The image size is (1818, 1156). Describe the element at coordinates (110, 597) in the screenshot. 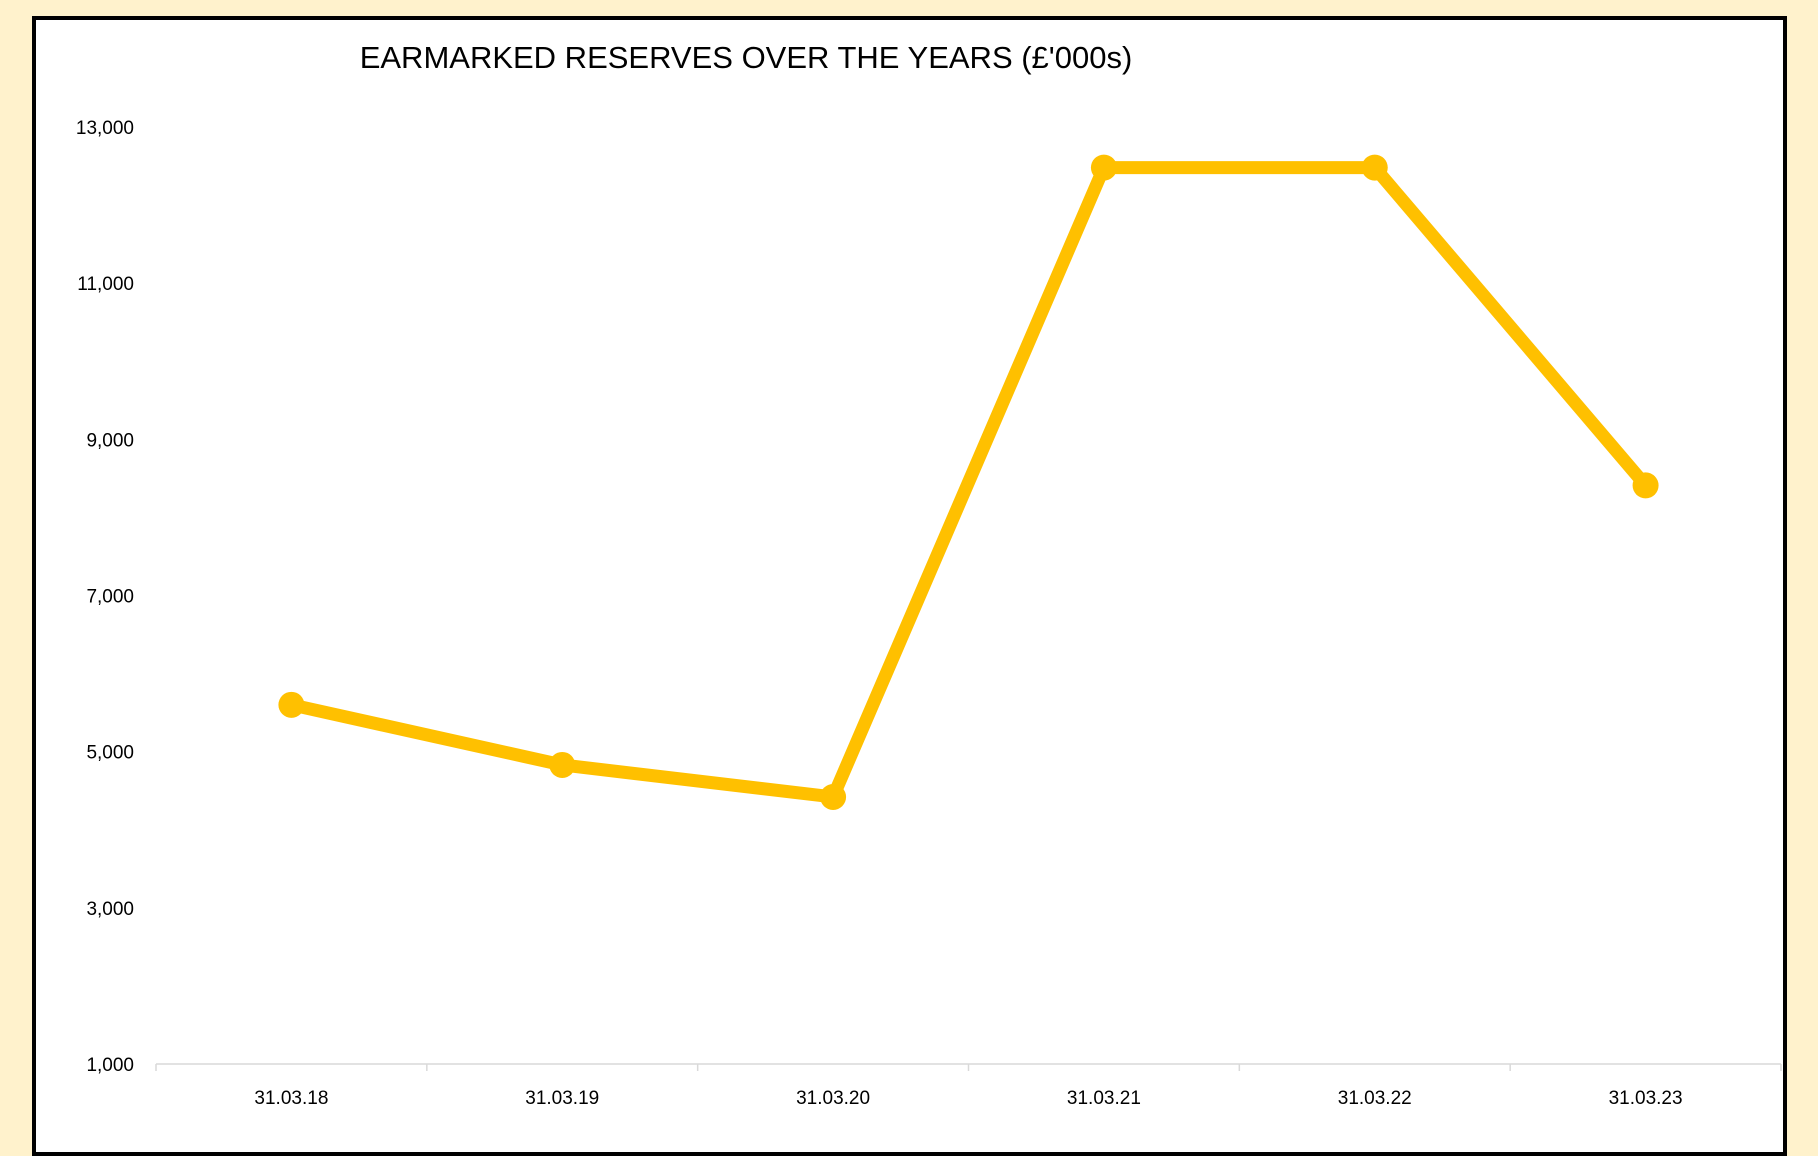

I see `y-tick-label: 7,000` at that location.